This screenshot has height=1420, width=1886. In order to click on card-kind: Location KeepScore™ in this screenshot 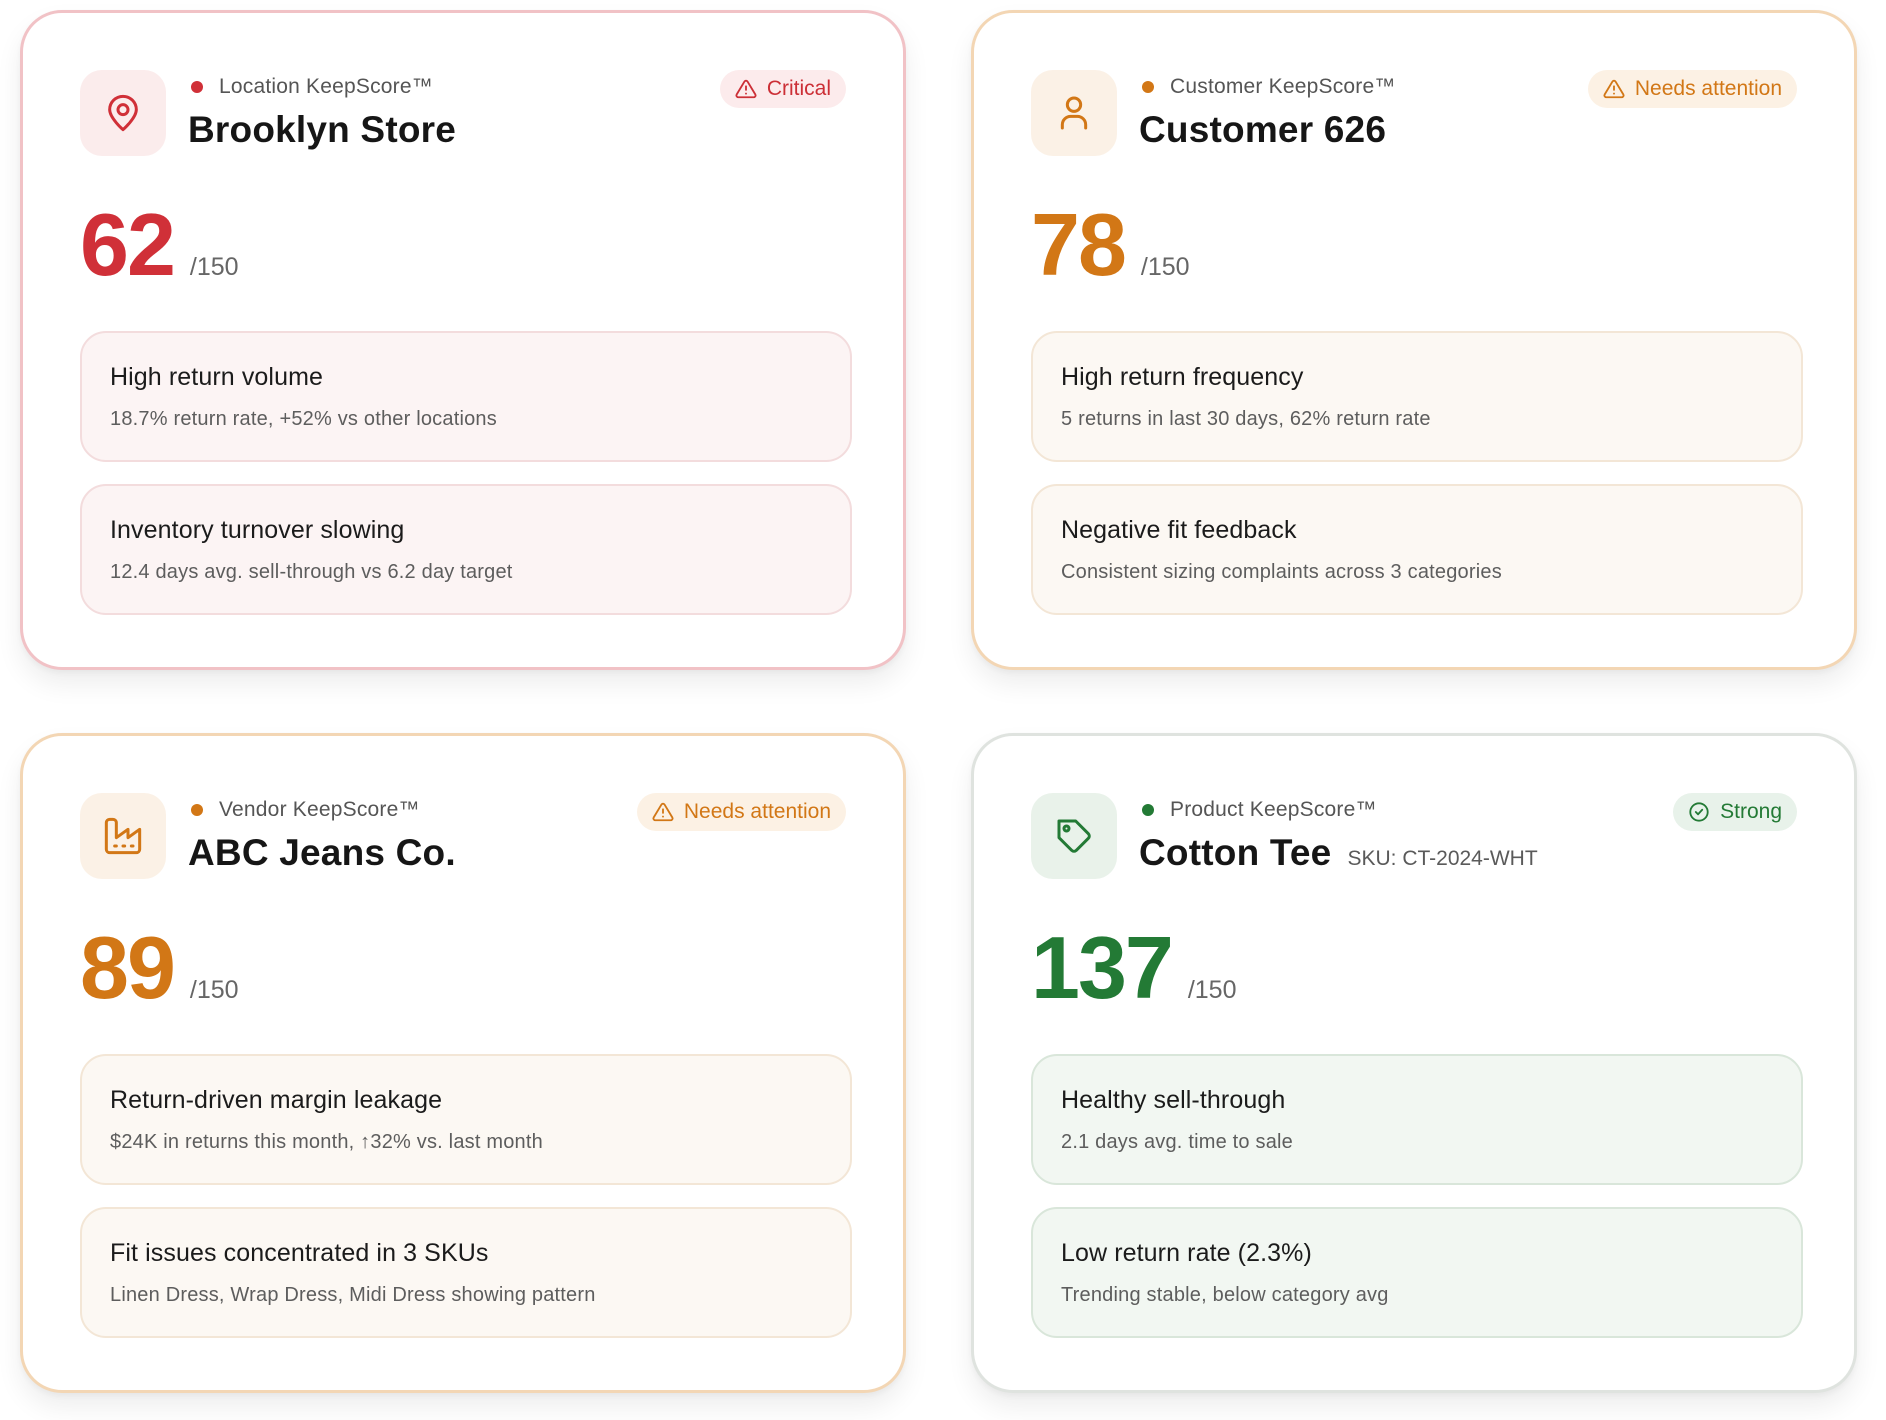, I will do `click(312, 87)`.